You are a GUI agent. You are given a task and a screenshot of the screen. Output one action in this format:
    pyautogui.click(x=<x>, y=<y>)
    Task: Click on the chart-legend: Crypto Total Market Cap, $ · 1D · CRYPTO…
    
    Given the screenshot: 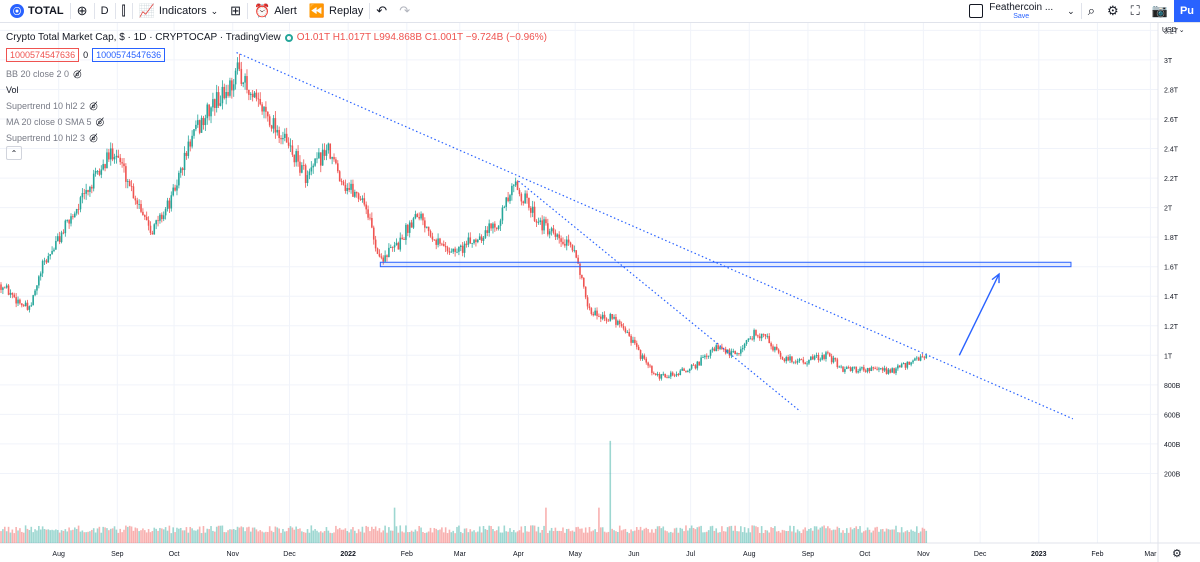 What is the action you would take?
    pyautogui.click(x=276, y=95)
    